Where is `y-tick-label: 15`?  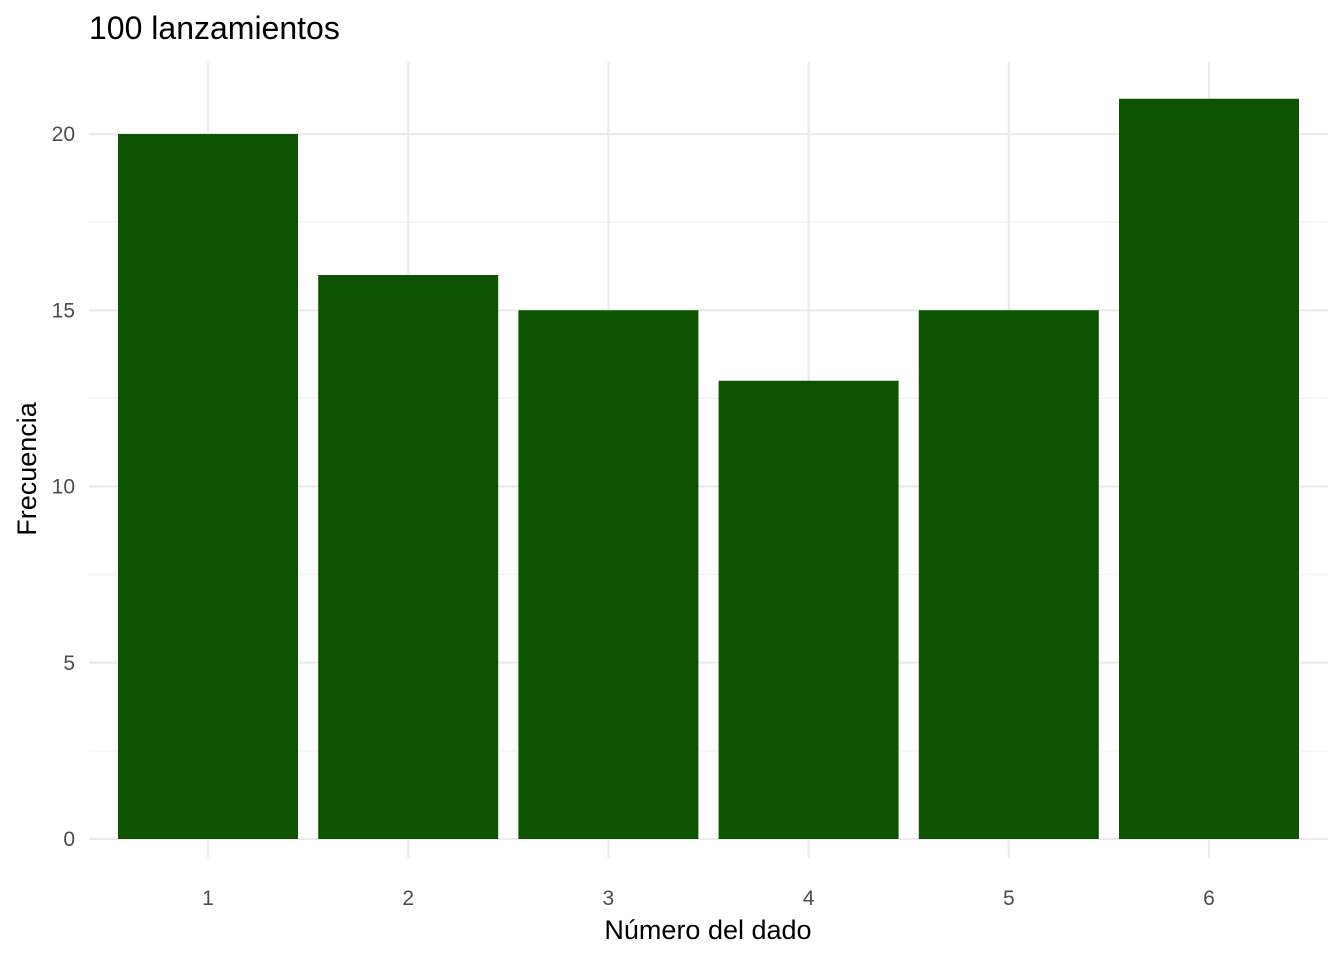
y-tick-label: 15 is located at coordinates (63, 310).